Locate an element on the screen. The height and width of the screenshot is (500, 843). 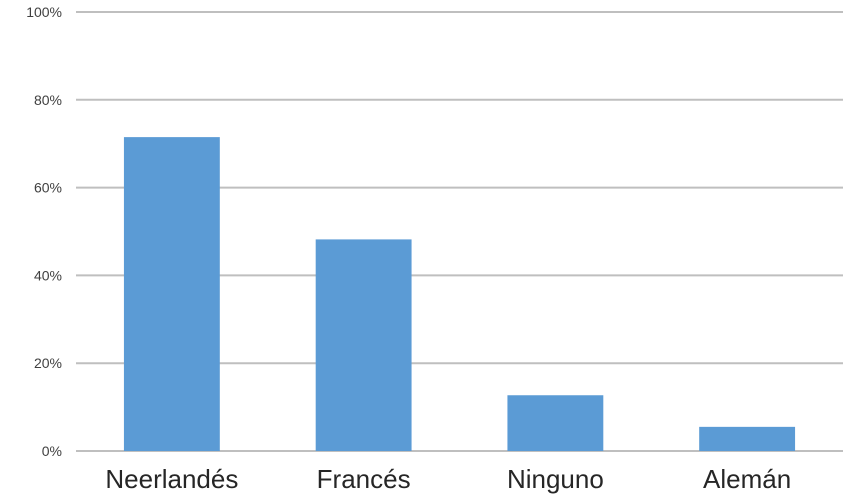
y-tick-label: 0% is located at coordinates (52, 451).